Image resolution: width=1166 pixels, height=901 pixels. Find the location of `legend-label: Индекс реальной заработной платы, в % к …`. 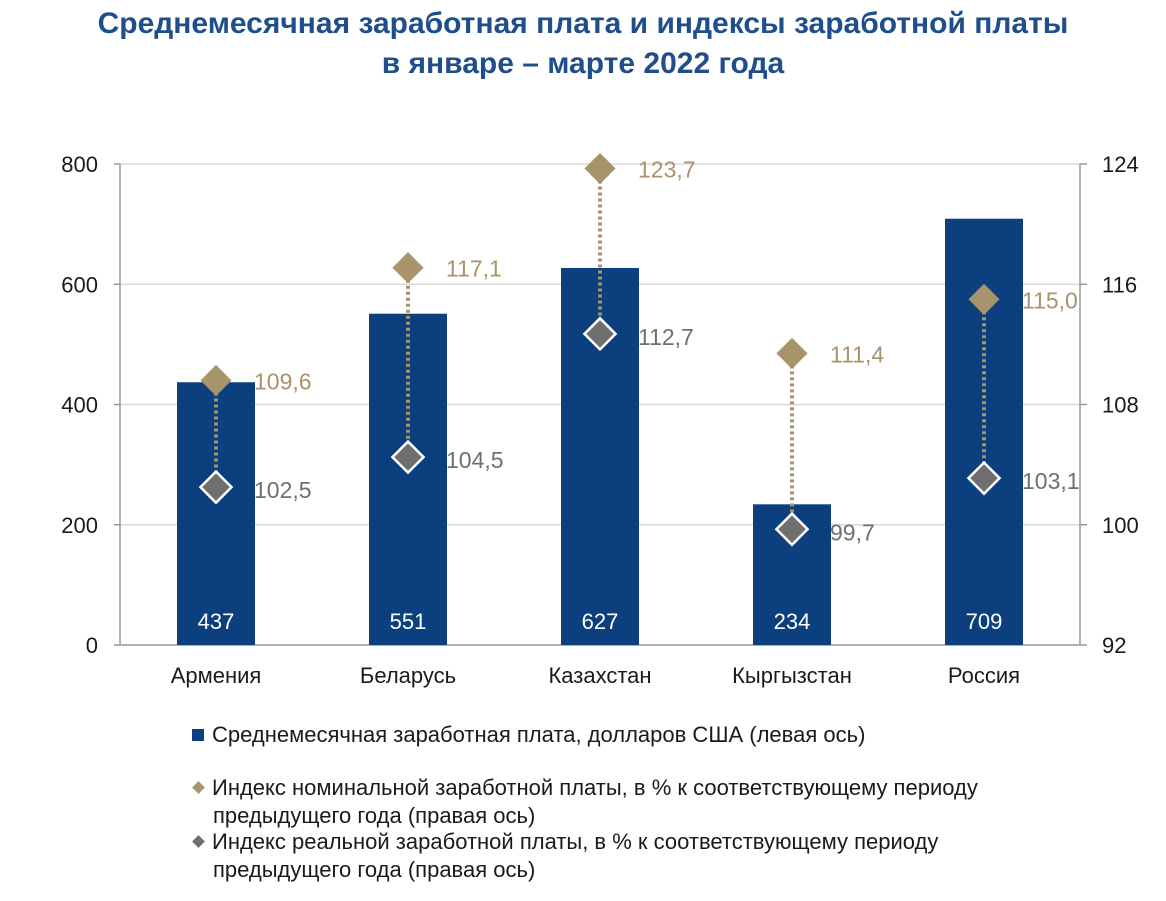

legend-label: Индекс реальной заработной платы, в % к … is located at coordinates (575, 841).